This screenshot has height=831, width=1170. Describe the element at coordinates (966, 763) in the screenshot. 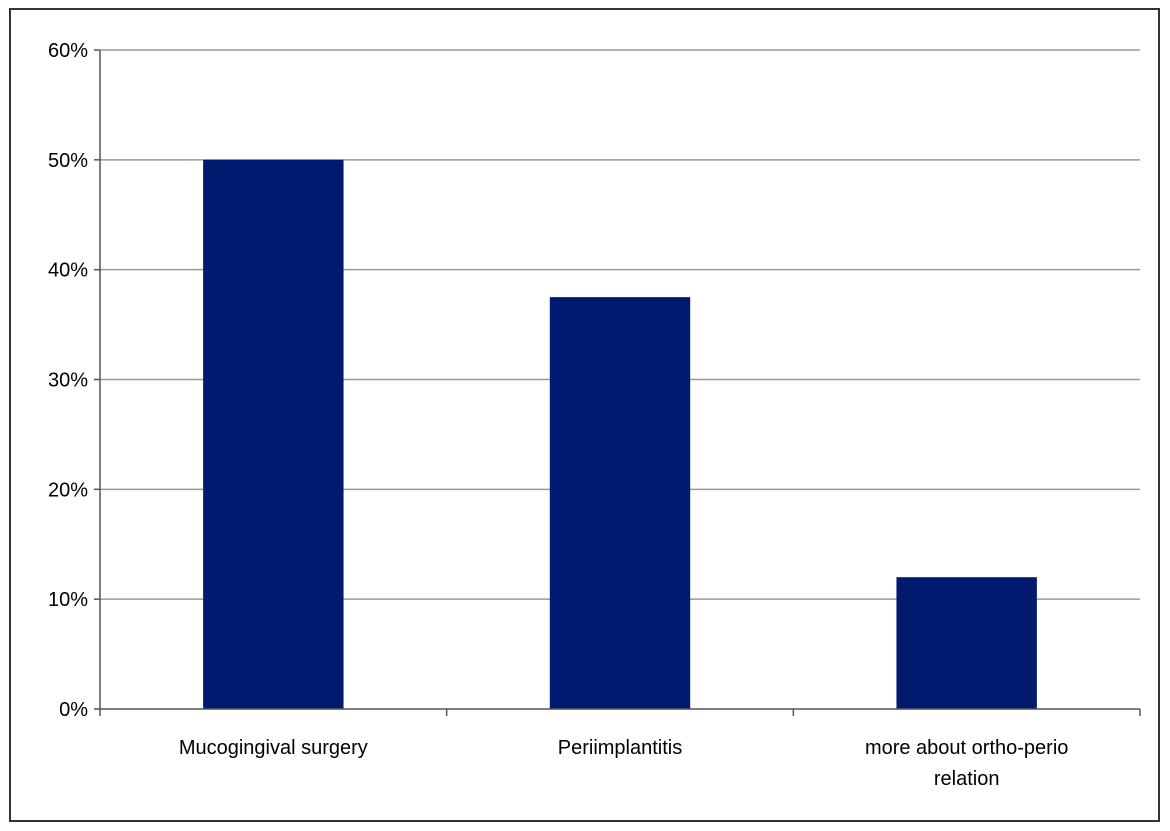

I see `x-category-label: more about ortho-perio relation` at that location.